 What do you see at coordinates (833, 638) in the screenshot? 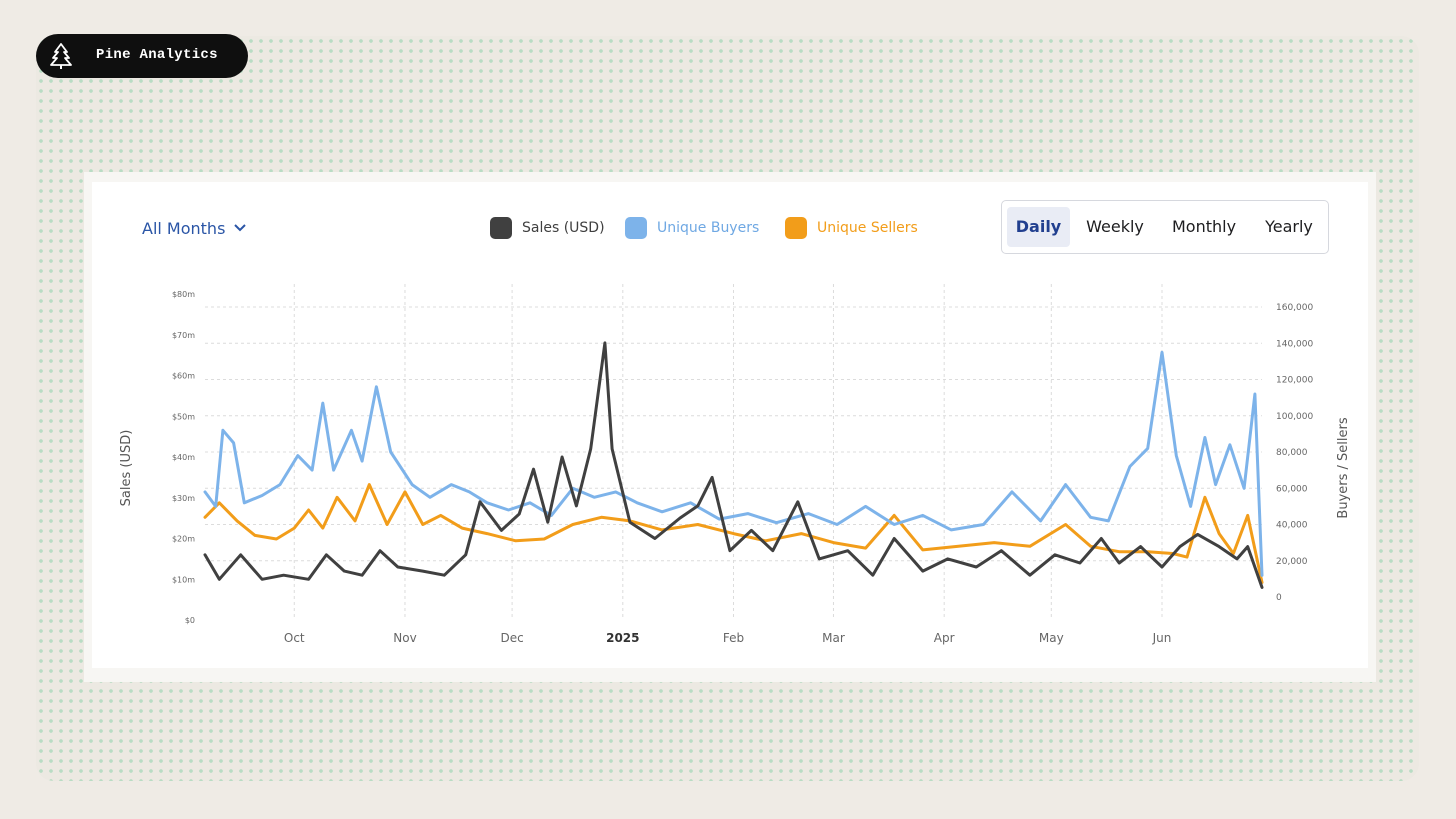
I see `x-tick-label: Mar` at bounding box center [833, 638].